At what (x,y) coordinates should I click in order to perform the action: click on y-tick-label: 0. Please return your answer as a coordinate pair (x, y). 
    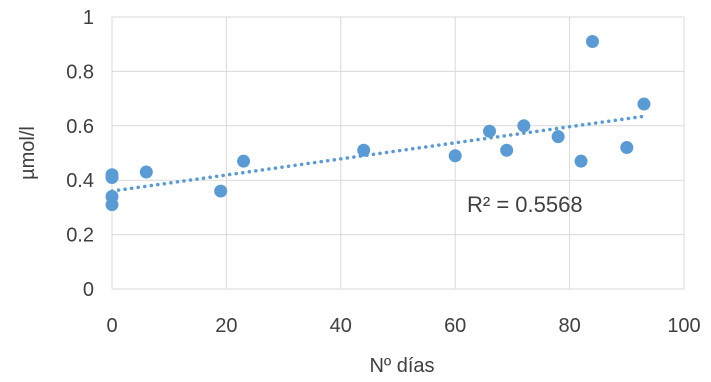
    Looking at the image, I should click on (88, 290).